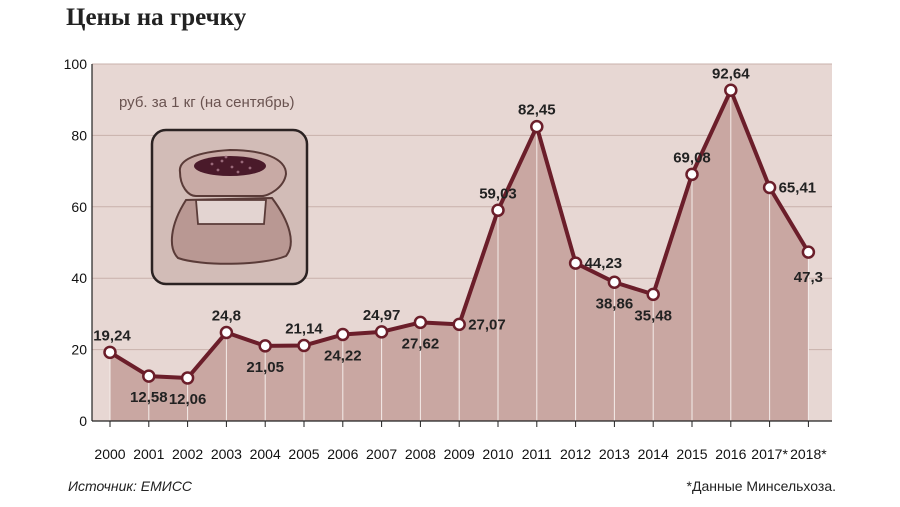 The image size is (900, 507). I want to click on grain-sack-icon, so click(229, 207).